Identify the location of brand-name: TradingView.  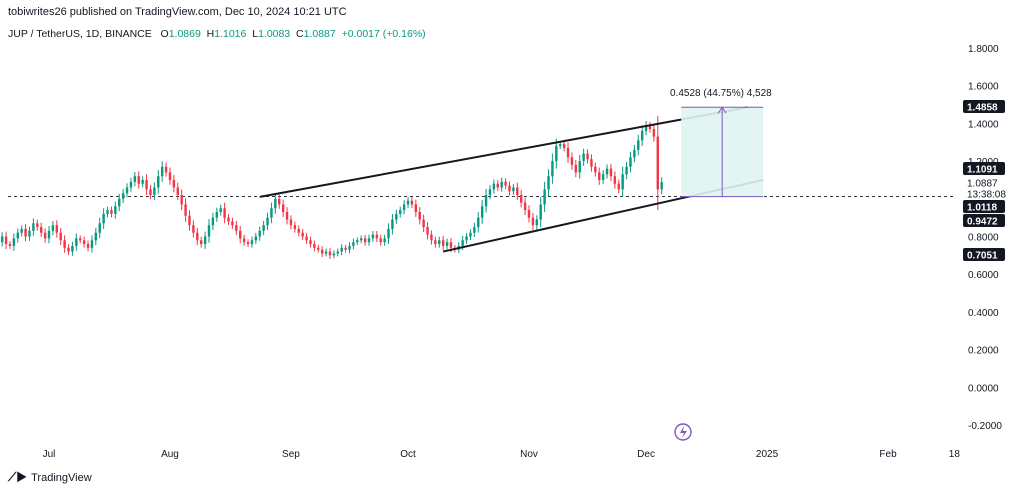
(61, 477).